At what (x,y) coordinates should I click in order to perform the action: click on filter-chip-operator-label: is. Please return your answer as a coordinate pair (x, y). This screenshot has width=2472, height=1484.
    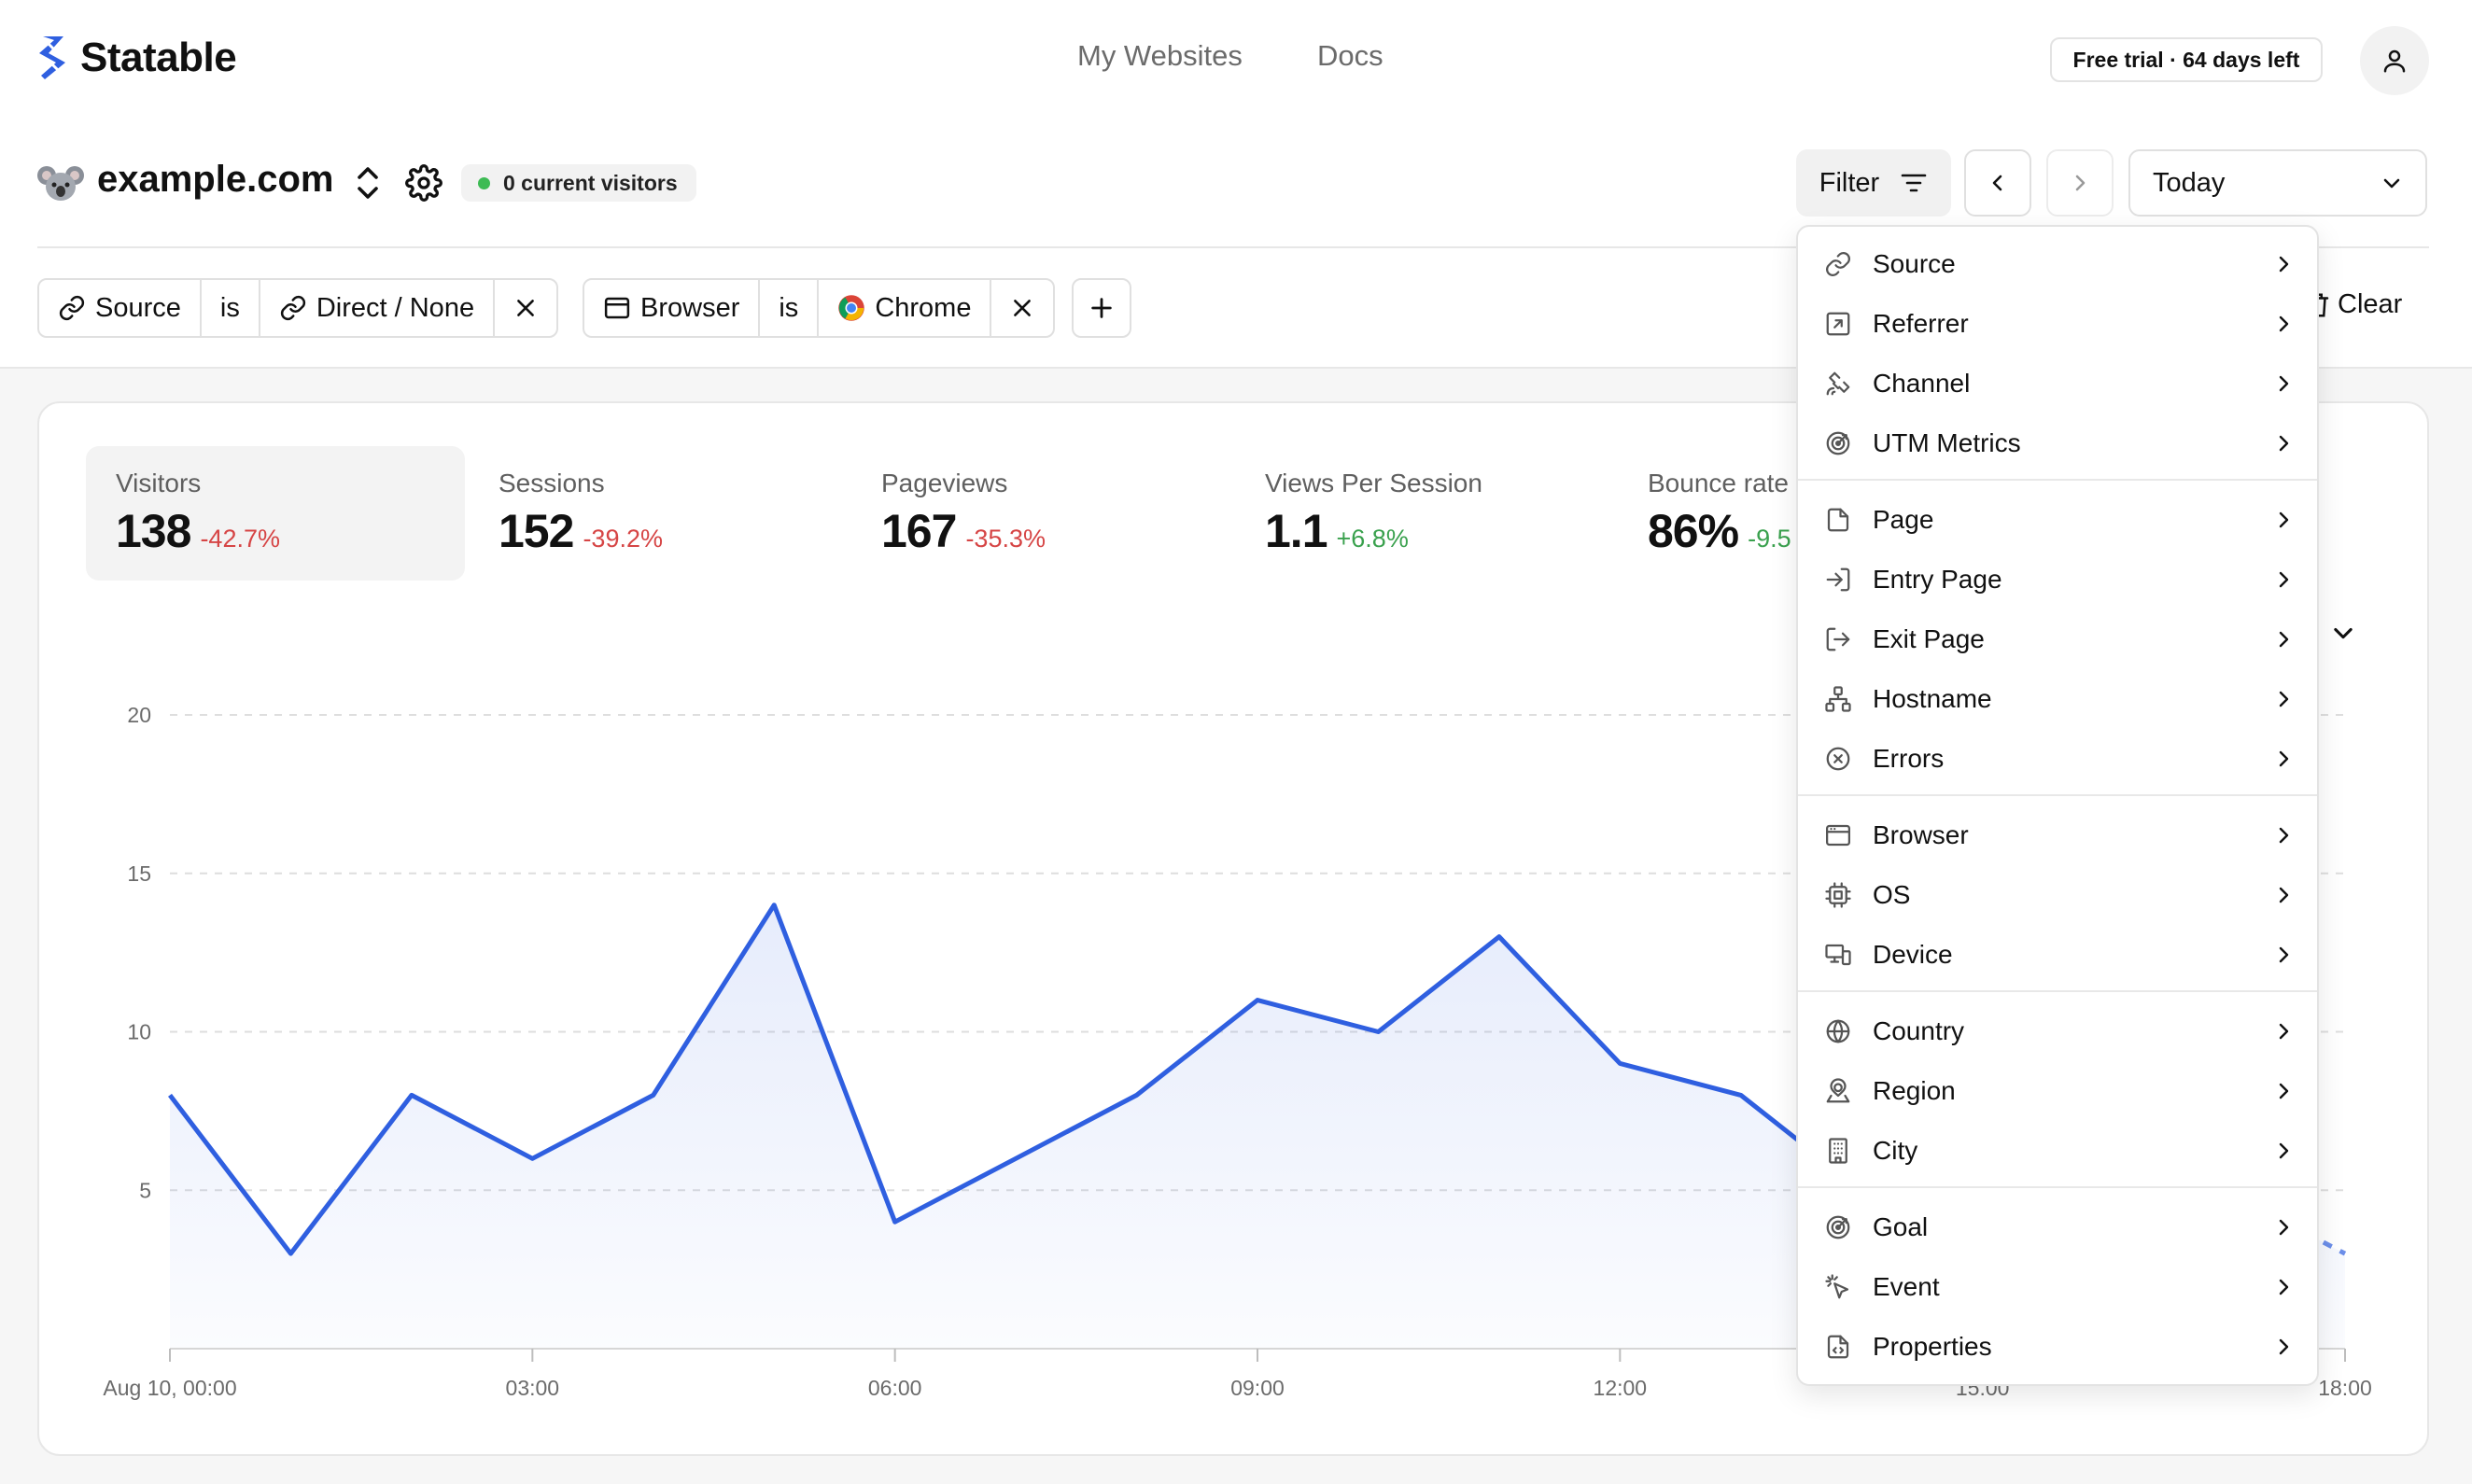
    Looking at the image, I should click on (789, 307).